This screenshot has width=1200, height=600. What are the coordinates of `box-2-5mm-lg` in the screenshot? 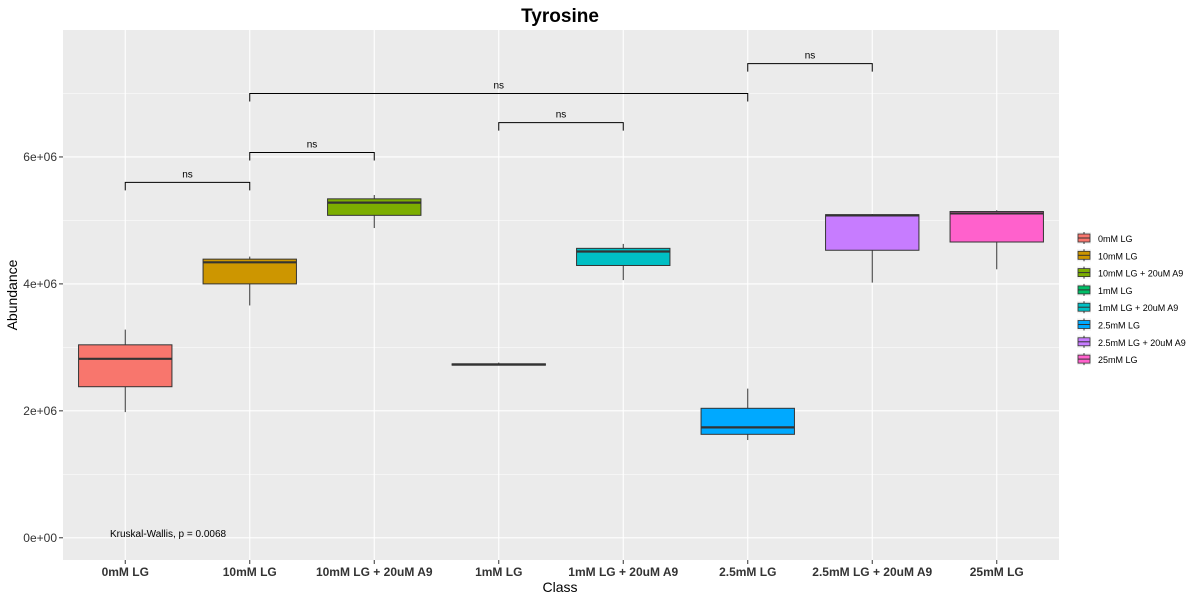 It's located at (747, 414).